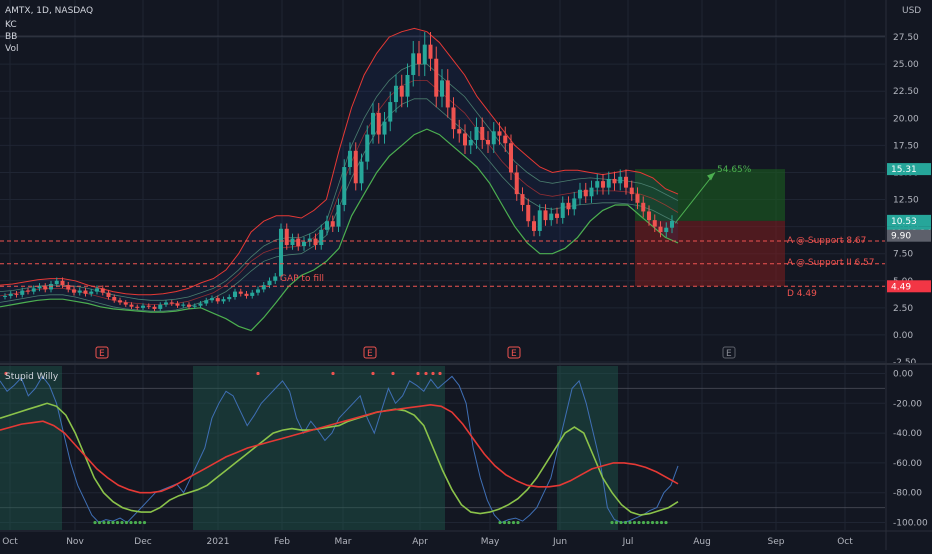 The width and height of the screenshot is (932, 554). What do you see at coordinates (901, 237) in the screenshot?
I see `price-tag-label: 9.90` at bounding box center [901, 237].